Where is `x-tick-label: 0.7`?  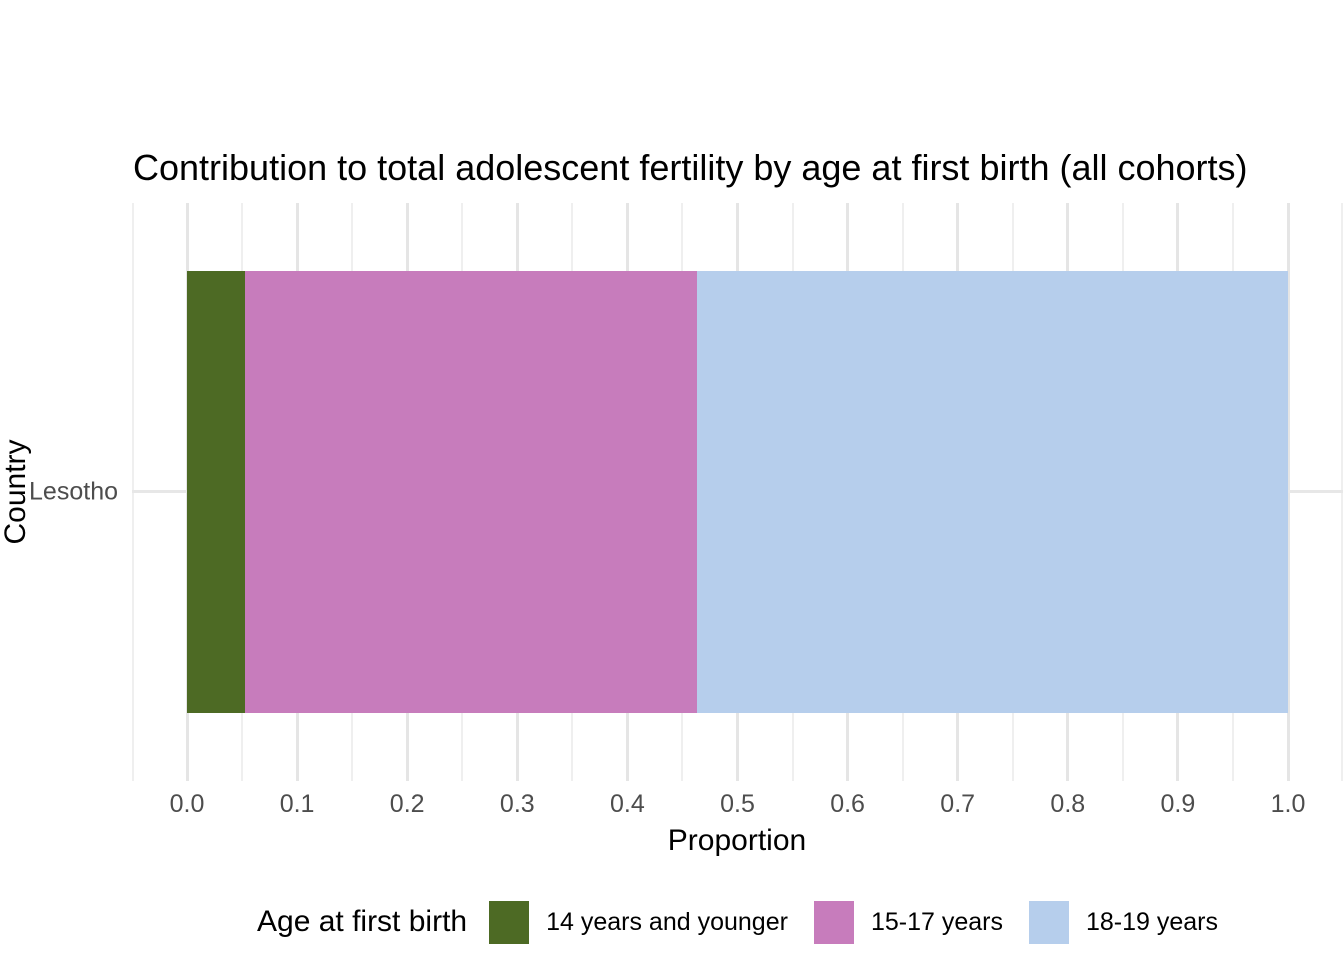
x-tick-label: 0.7 is located at coordinates (958, 804).